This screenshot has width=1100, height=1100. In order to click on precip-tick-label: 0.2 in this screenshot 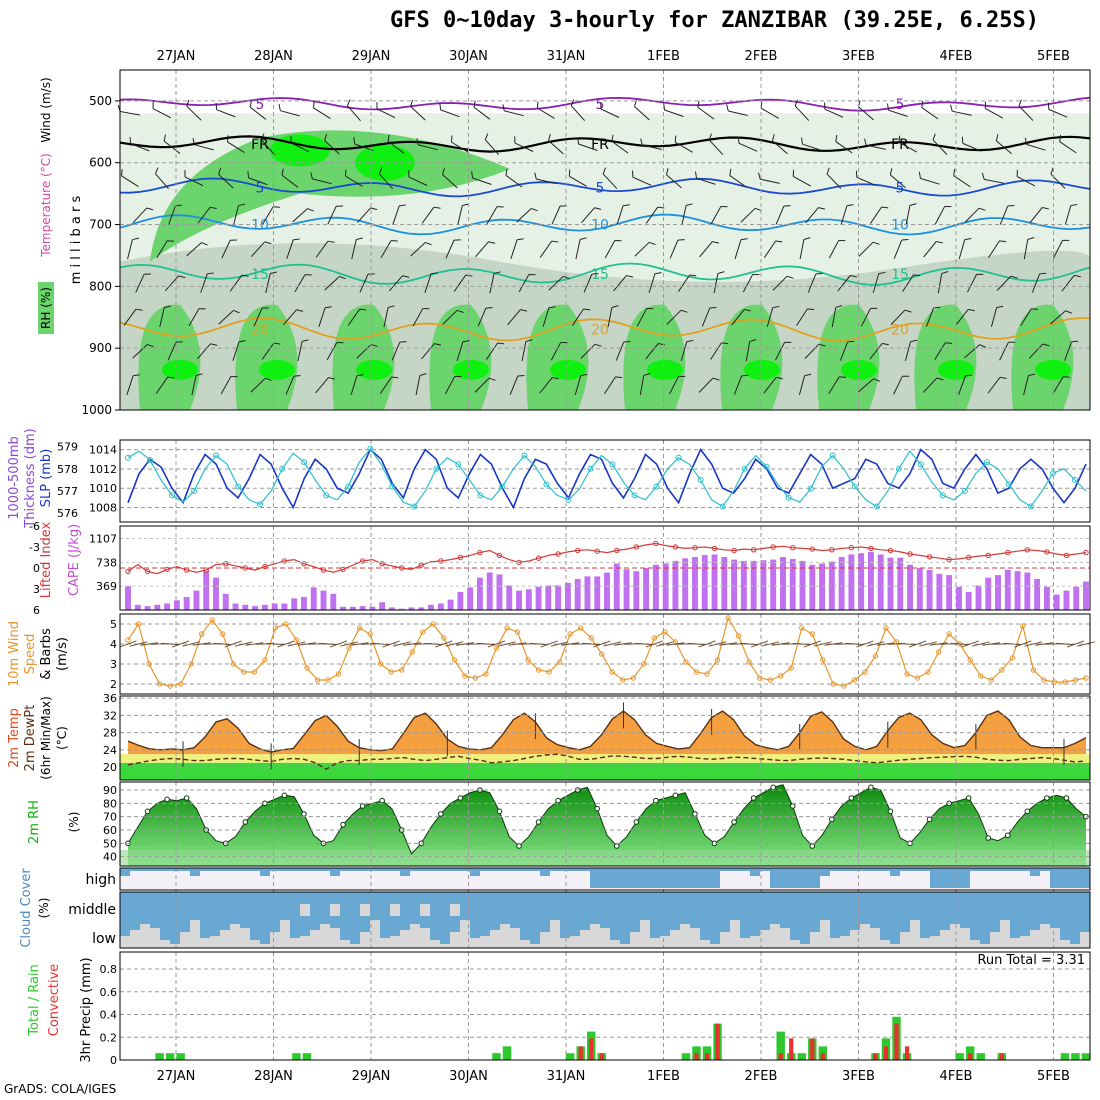, I will do `click(109, 1037)`.